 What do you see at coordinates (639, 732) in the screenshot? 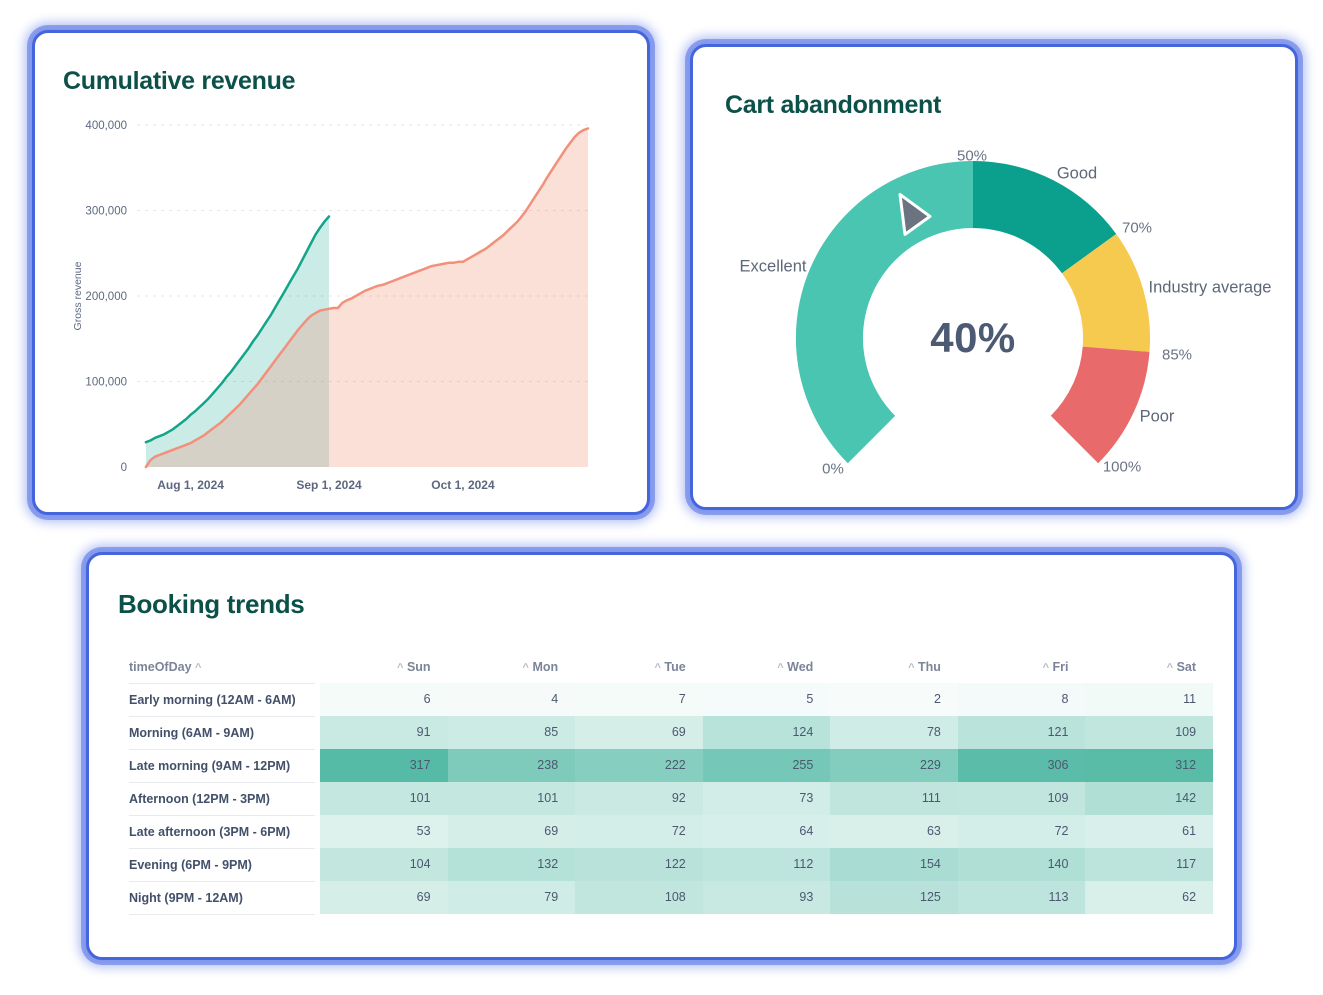
I see `heatmap-cell-tue-r1: 69` at bounding box center [639, 732].